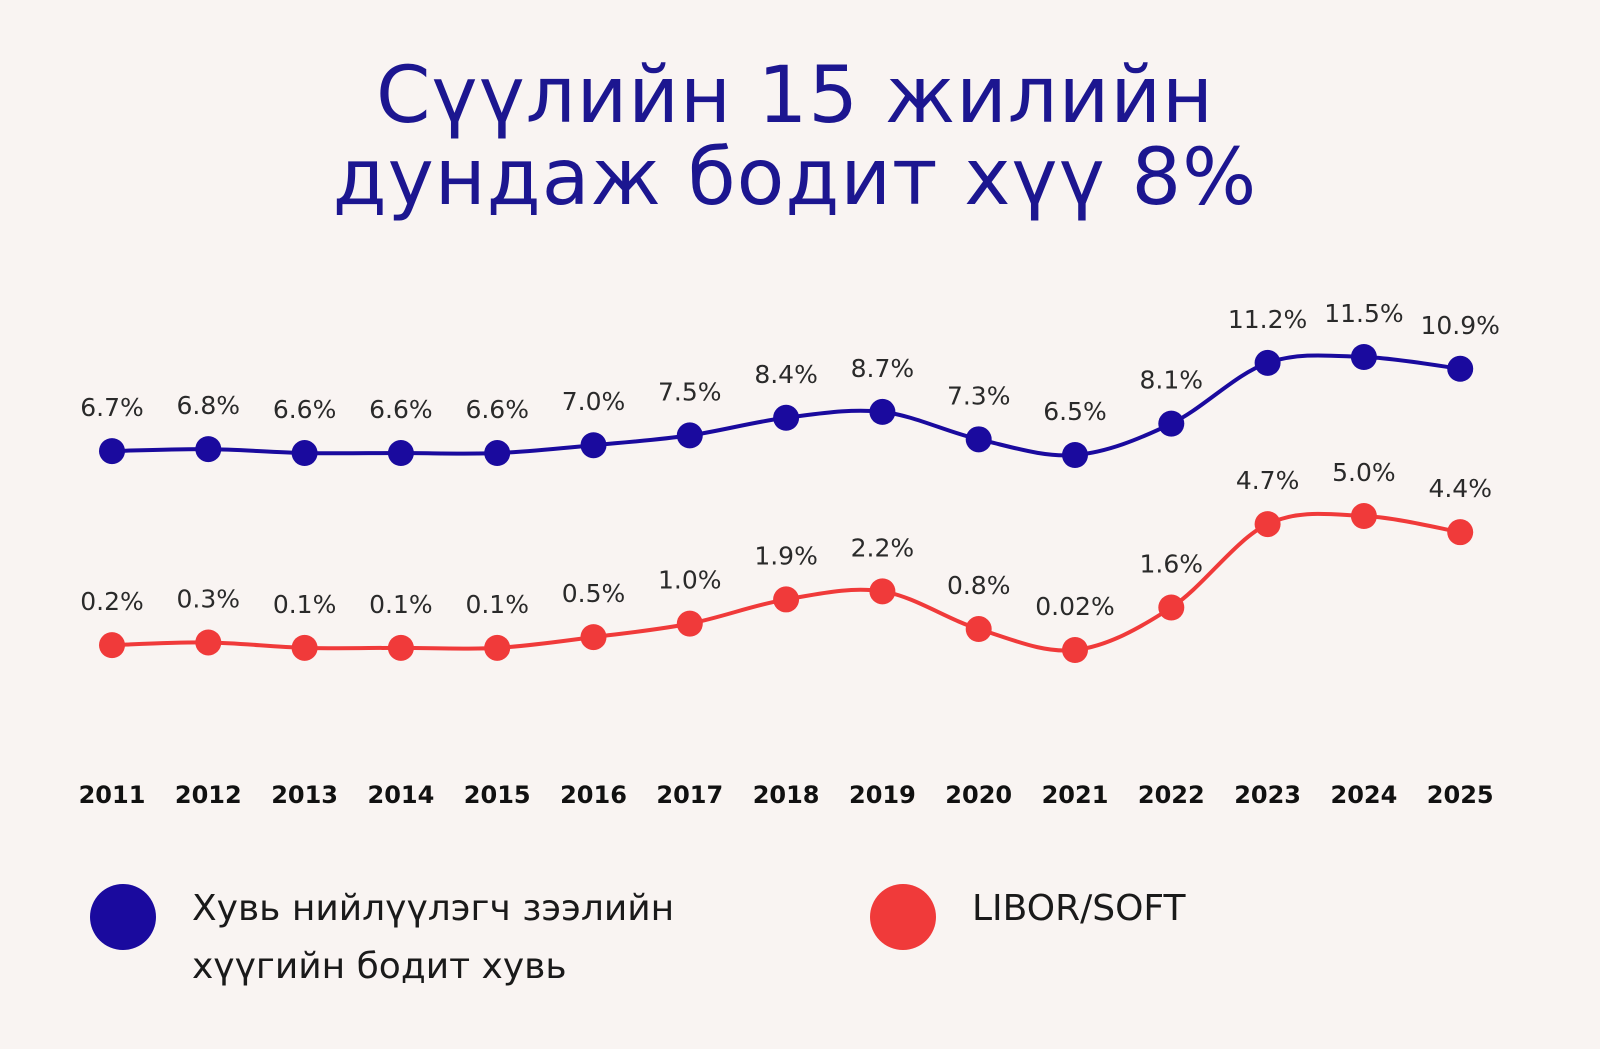 Image resolution: width=1600 pixels, height=1049 pixels. I want to click on title-line-1: Сүүлийн 15 жилийн, so click(795, 96).